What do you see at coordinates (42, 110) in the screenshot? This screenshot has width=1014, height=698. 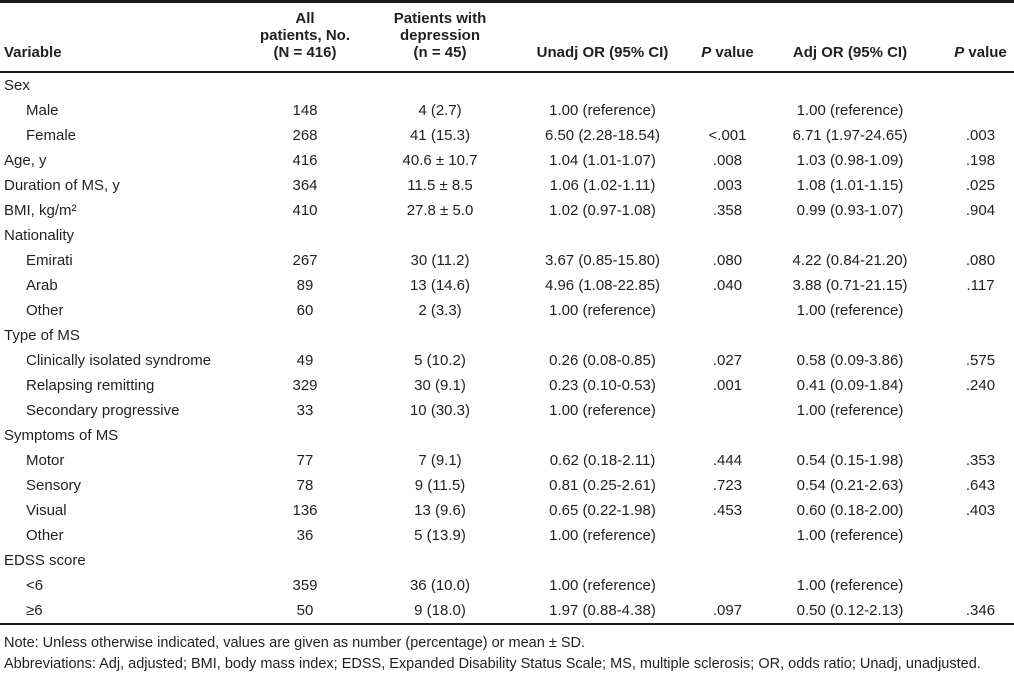 I see `row-label: Male` at bounding box center [42, 110].